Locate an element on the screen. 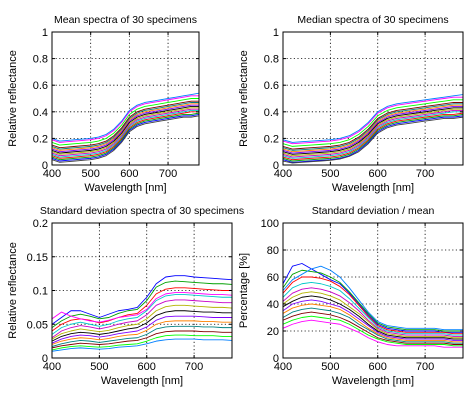  y-tick-label: 1 is located at coordinates (45, 33).